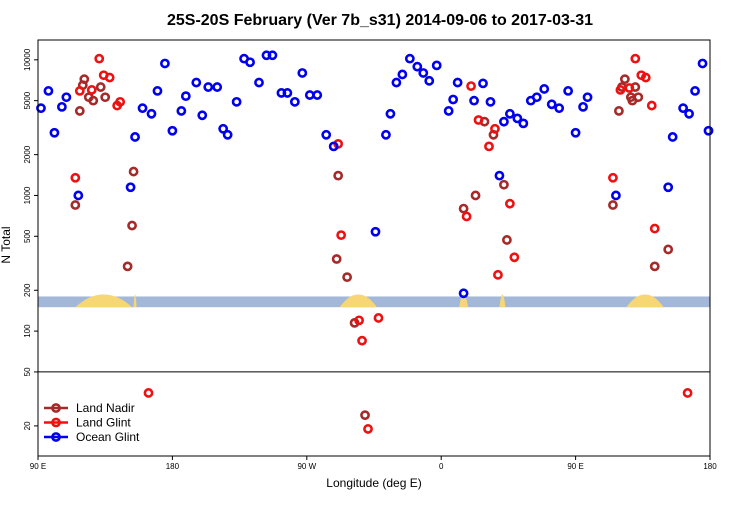  I want to click on ocean-band, so click(374, 302).